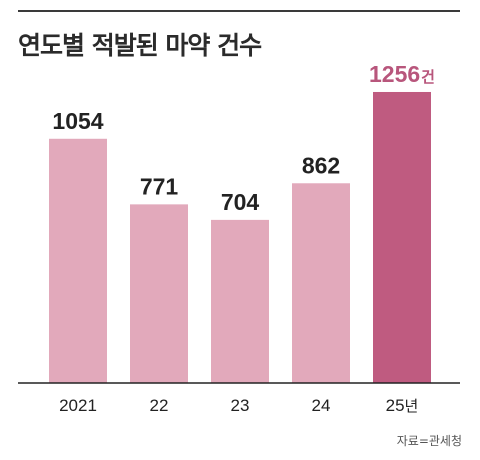  What do you see at coordinates (240, 202) in the screenshot?
I see `bar-value-label-3: 704` at bounding box center [240, 202].